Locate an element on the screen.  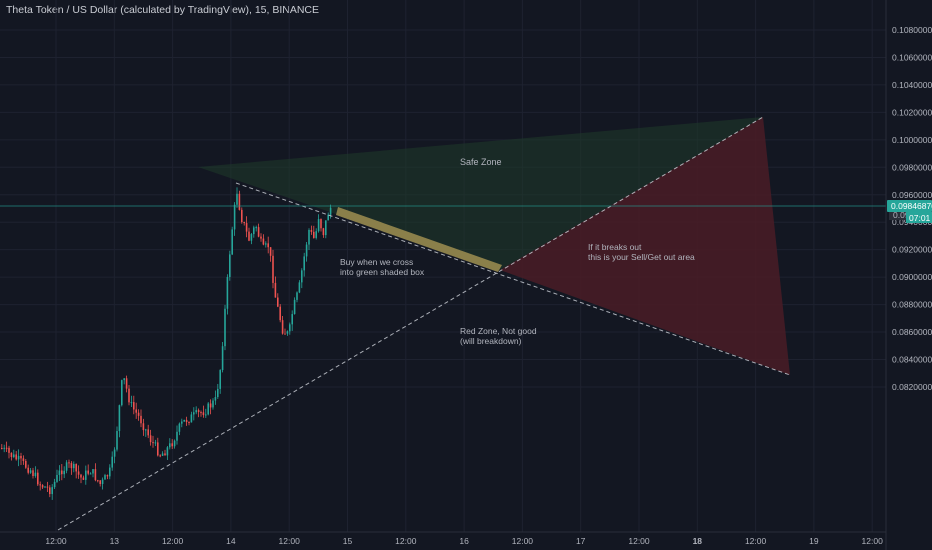
buy-note-line1: Buy when we cross is located at coordinates (376, 262).